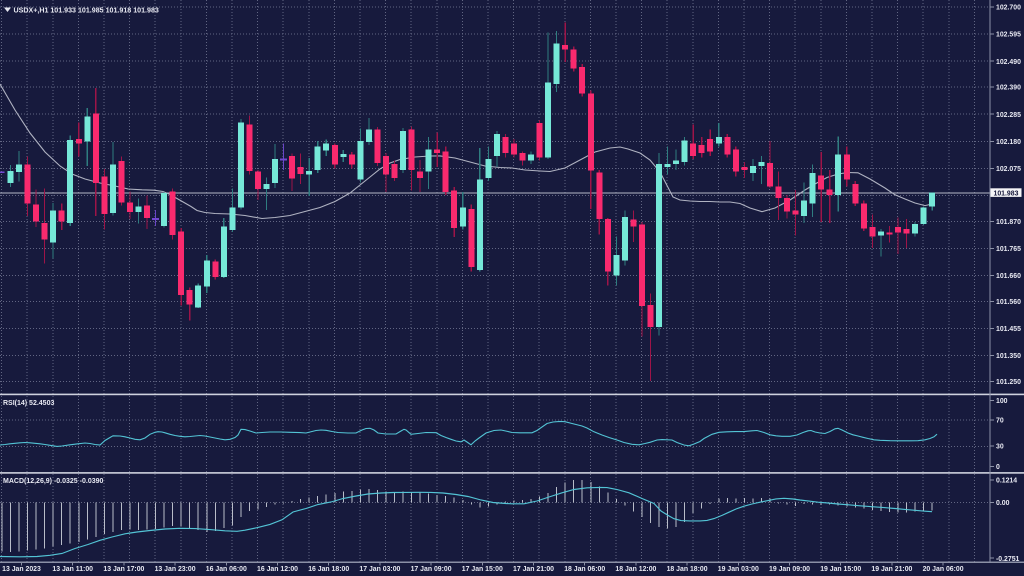 The height and width of the screenshot is (576, 1024). Describe the element at coordinates (891, 569) in the screenshot. I see `svg-text: 19 Jan 21:00` at that location.